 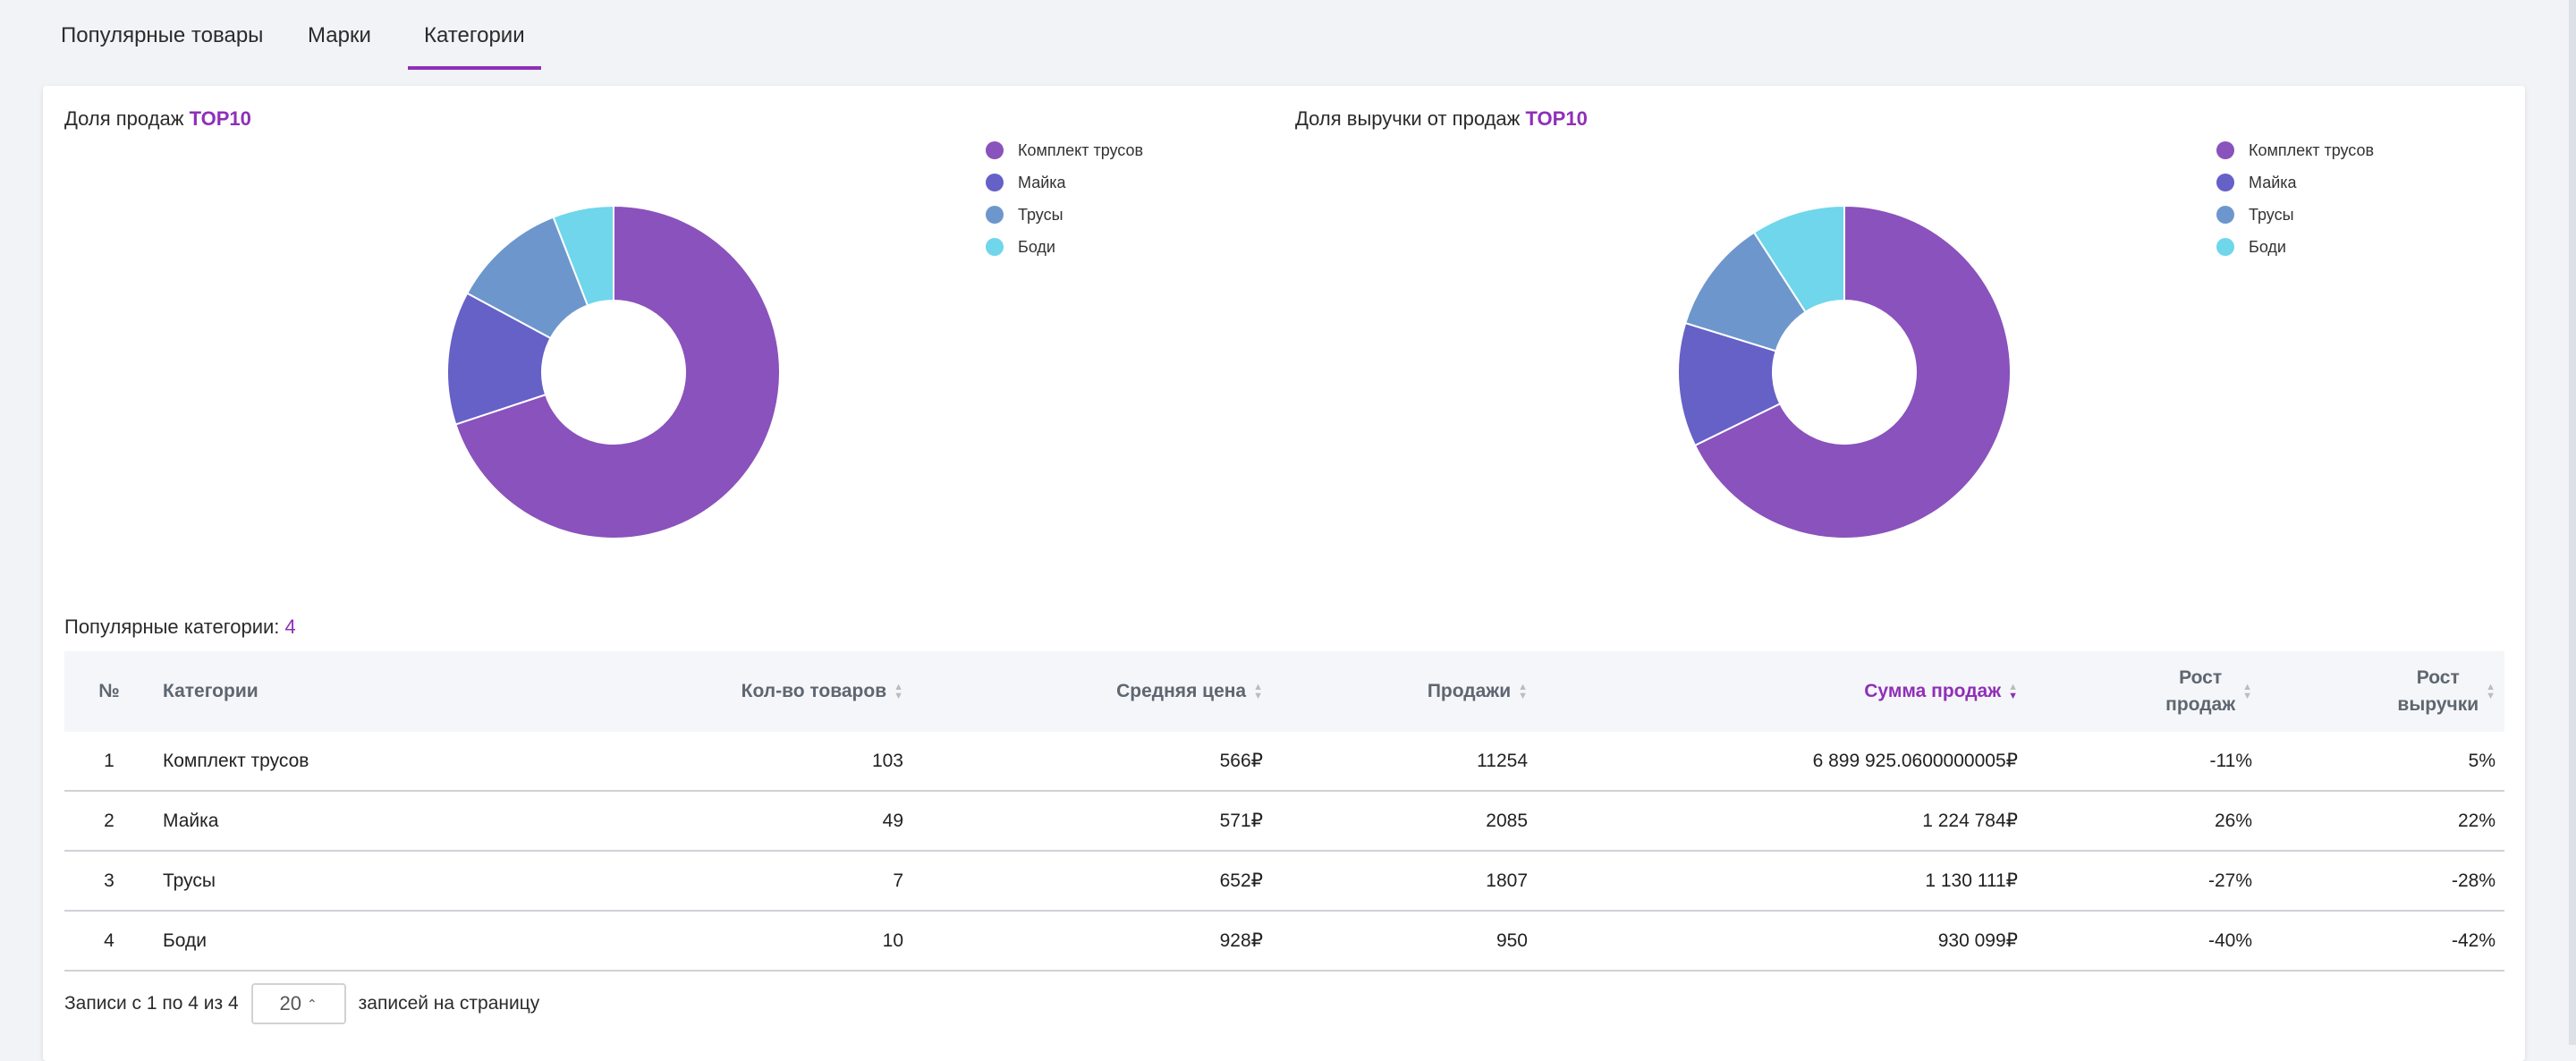 I want to click on sales-share-donut, so click(x=613, y=371).